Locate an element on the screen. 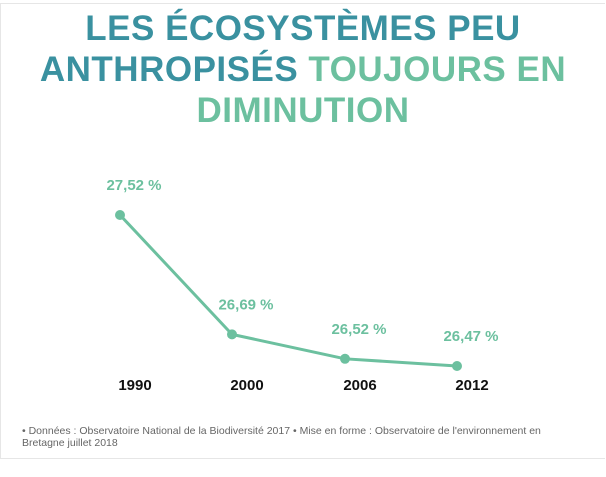  title-part-1: LES ÉCOSYSTÈMES PEU ANTHROPISÉS is located at coordinates (280, 49).